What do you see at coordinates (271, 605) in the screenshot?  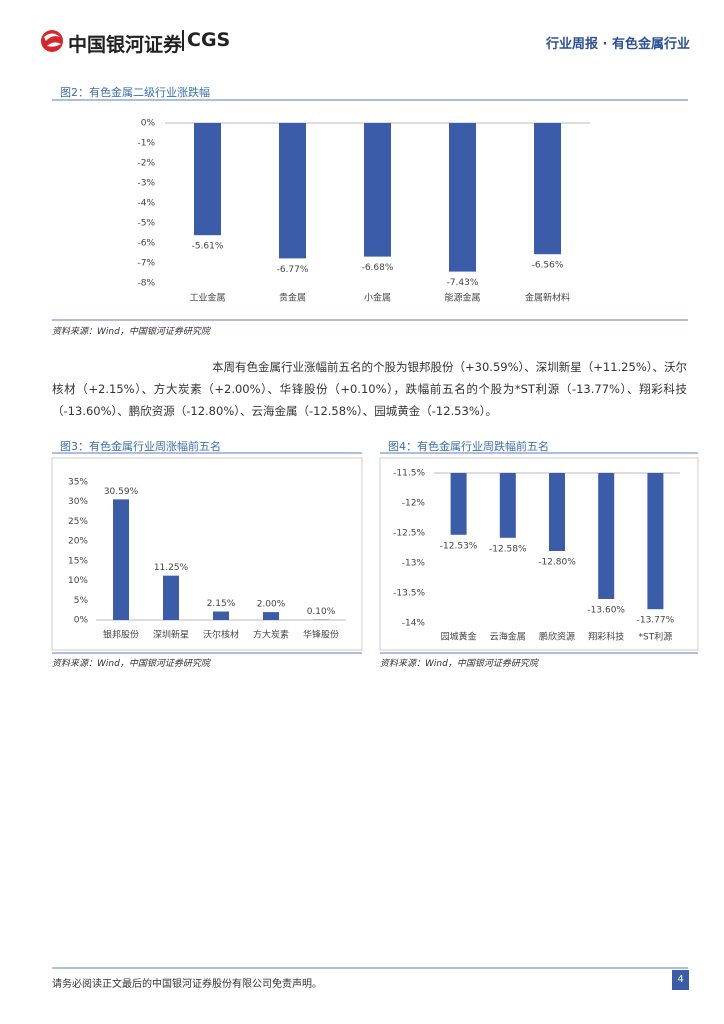 I see `value-label: 2.00%` at bounding box center [271, 605].